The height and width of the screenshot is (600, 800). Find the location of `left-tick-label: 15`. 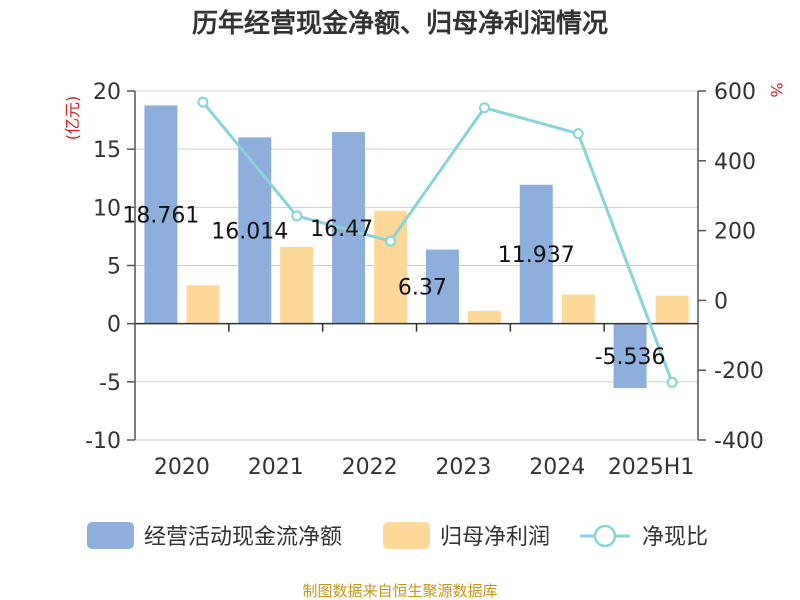

left-tick-label: 15 is located at coordinates (107, 150).